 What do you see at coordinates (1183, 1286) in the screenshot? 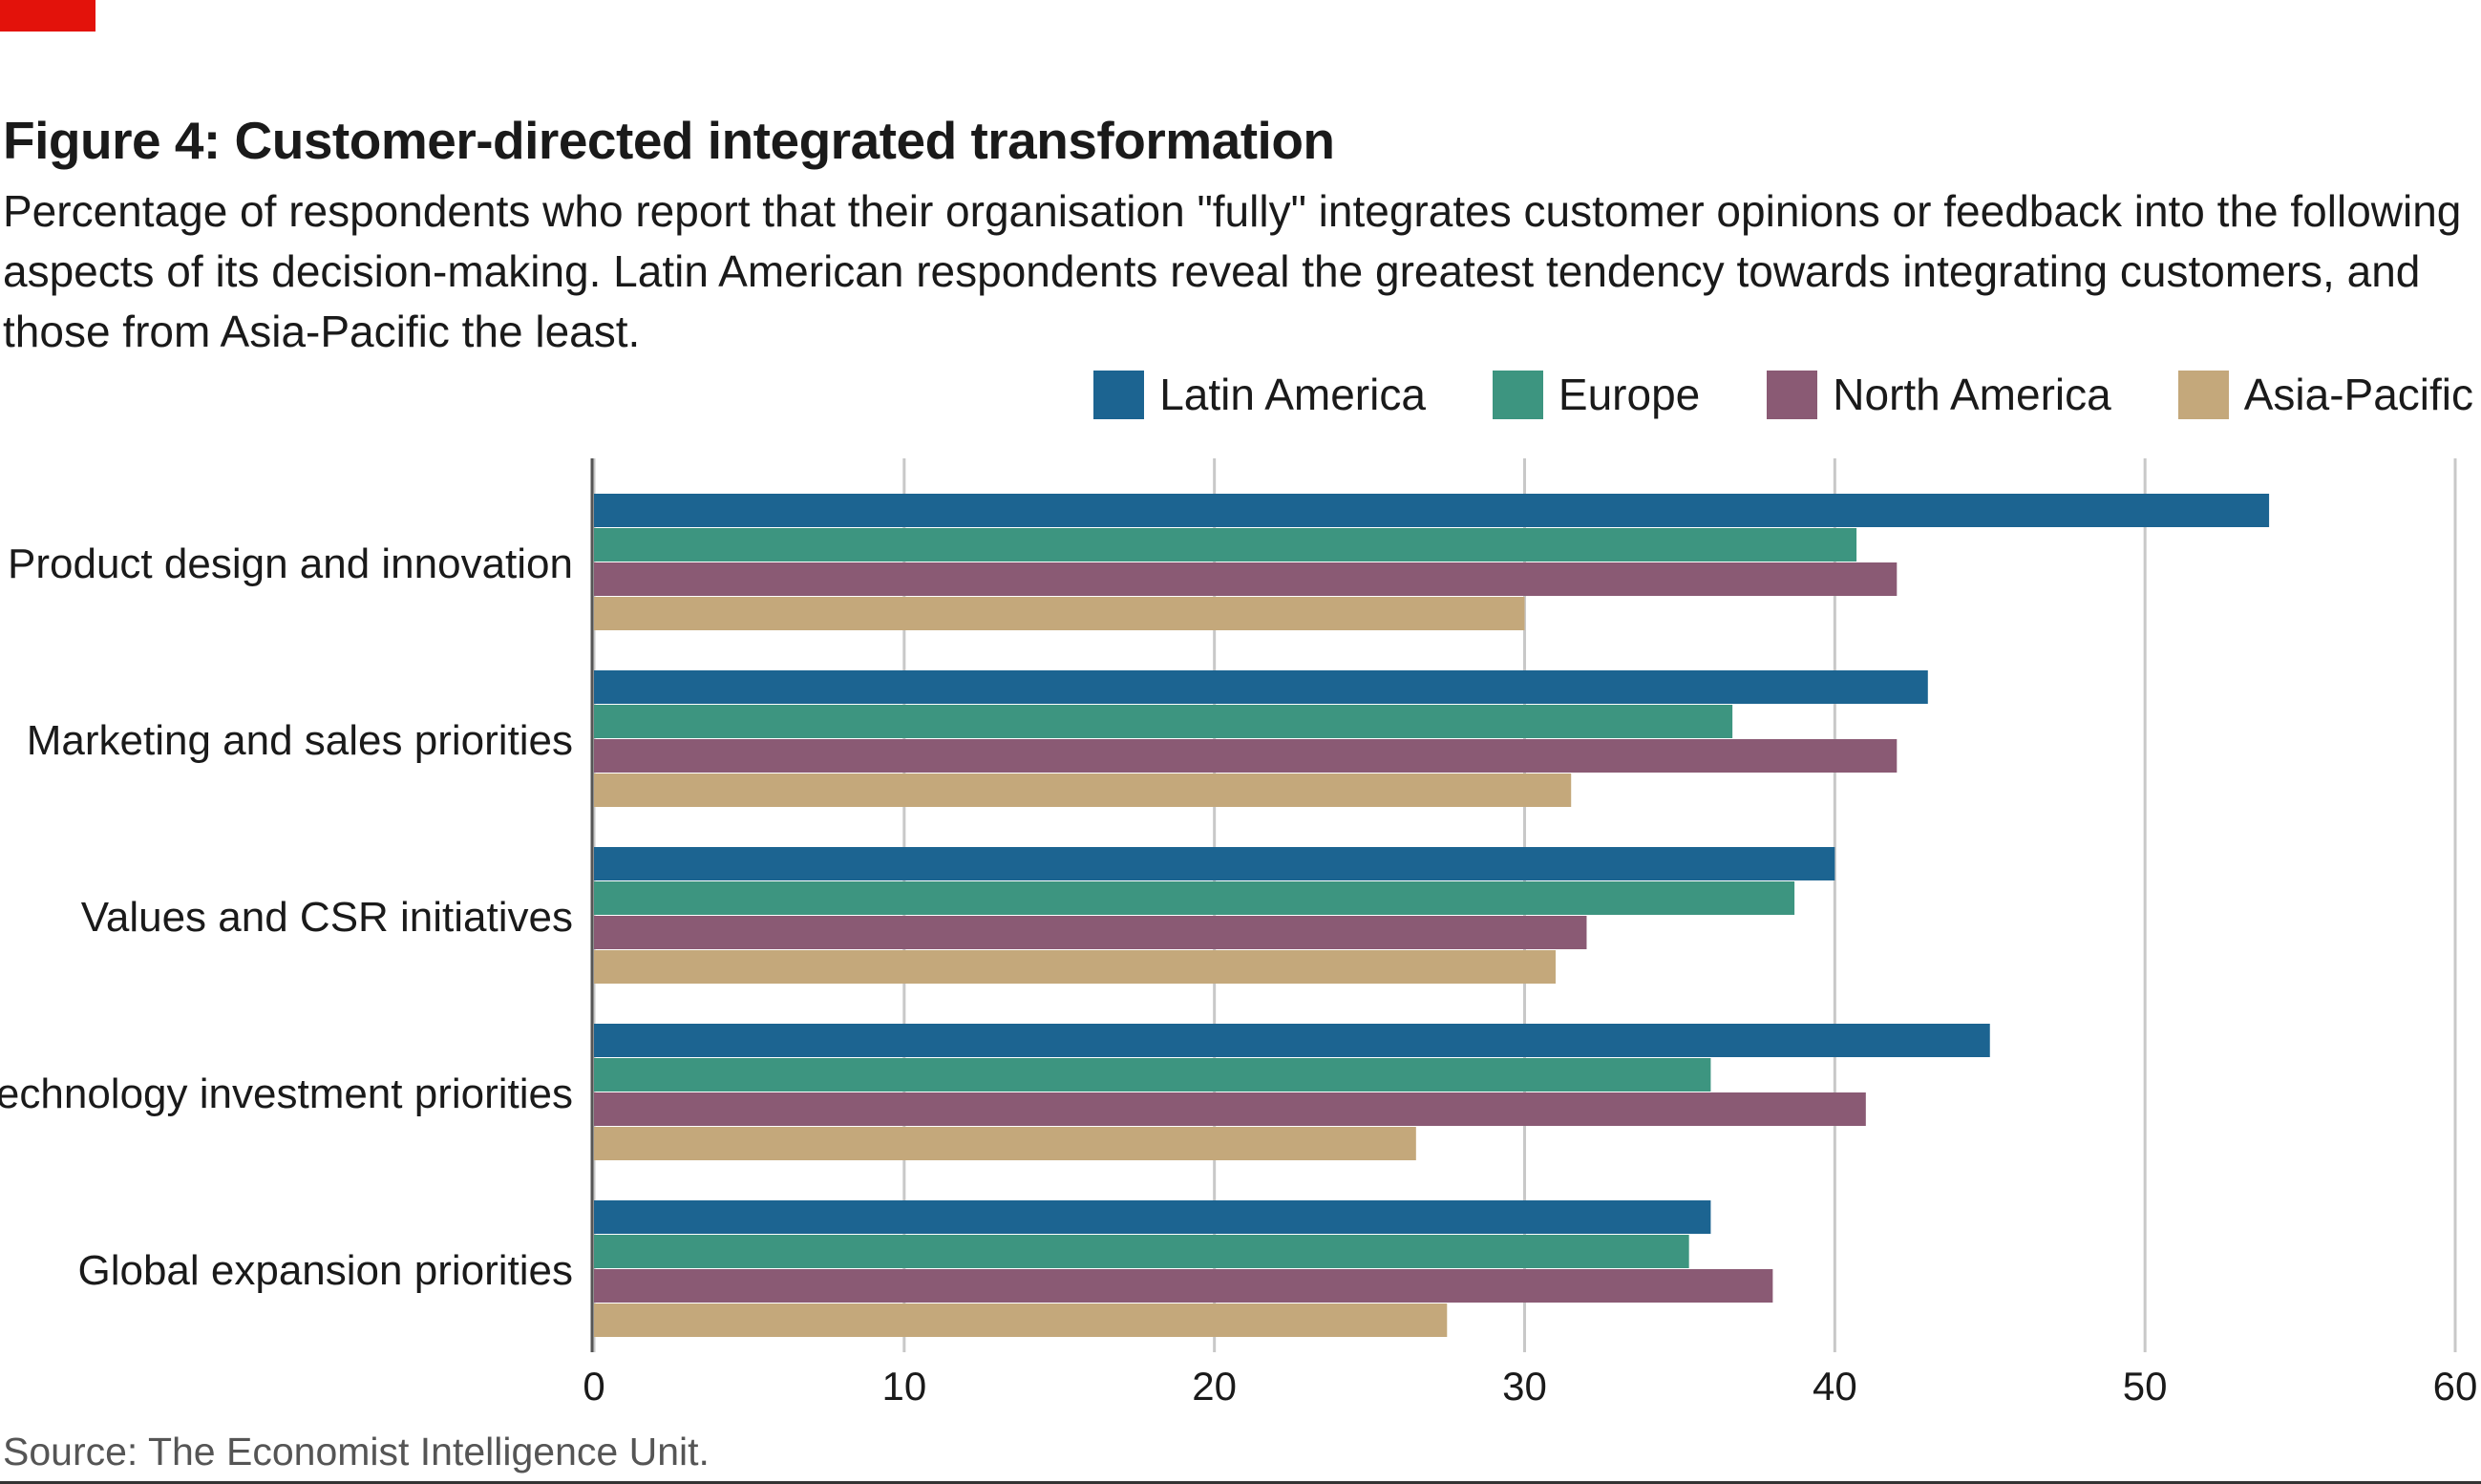
I see `bar-global-expansion-priorities-north-america` at bounding box center [1183, 1286].